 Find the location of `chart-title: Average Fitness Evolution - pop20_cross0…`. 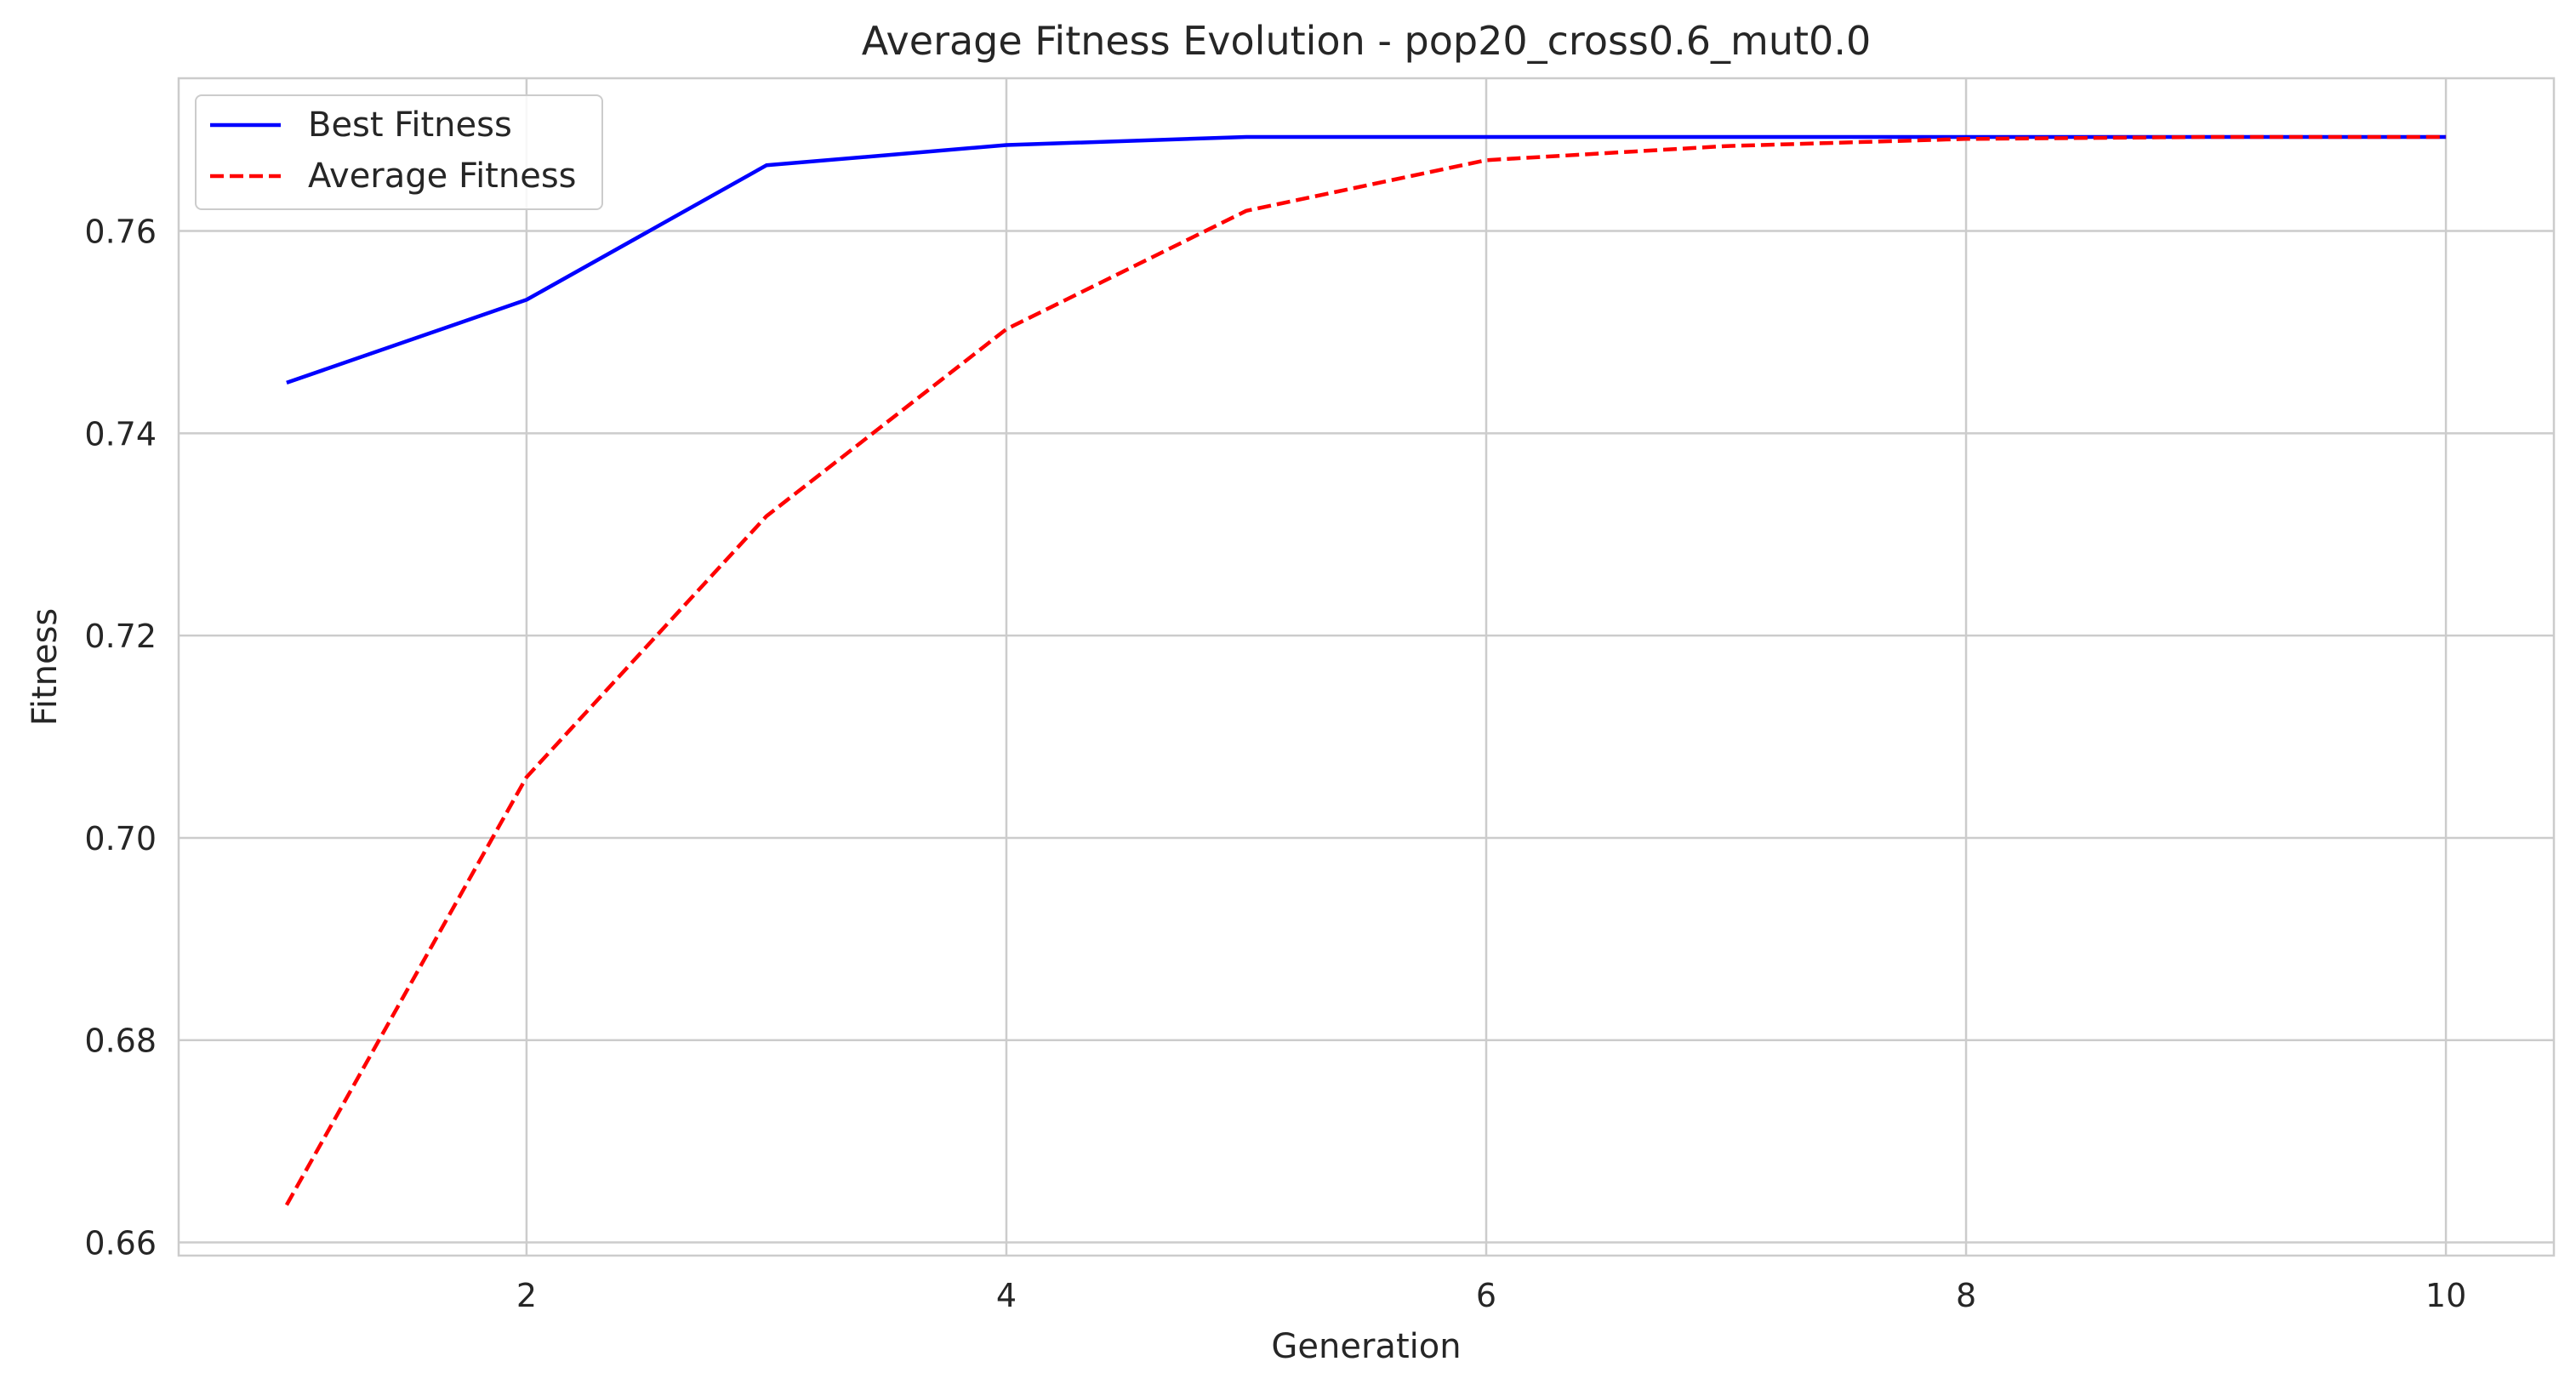

chart-title: Average Fitness Evolution - pop20_cross0… is located at coordinates (1367, 41).